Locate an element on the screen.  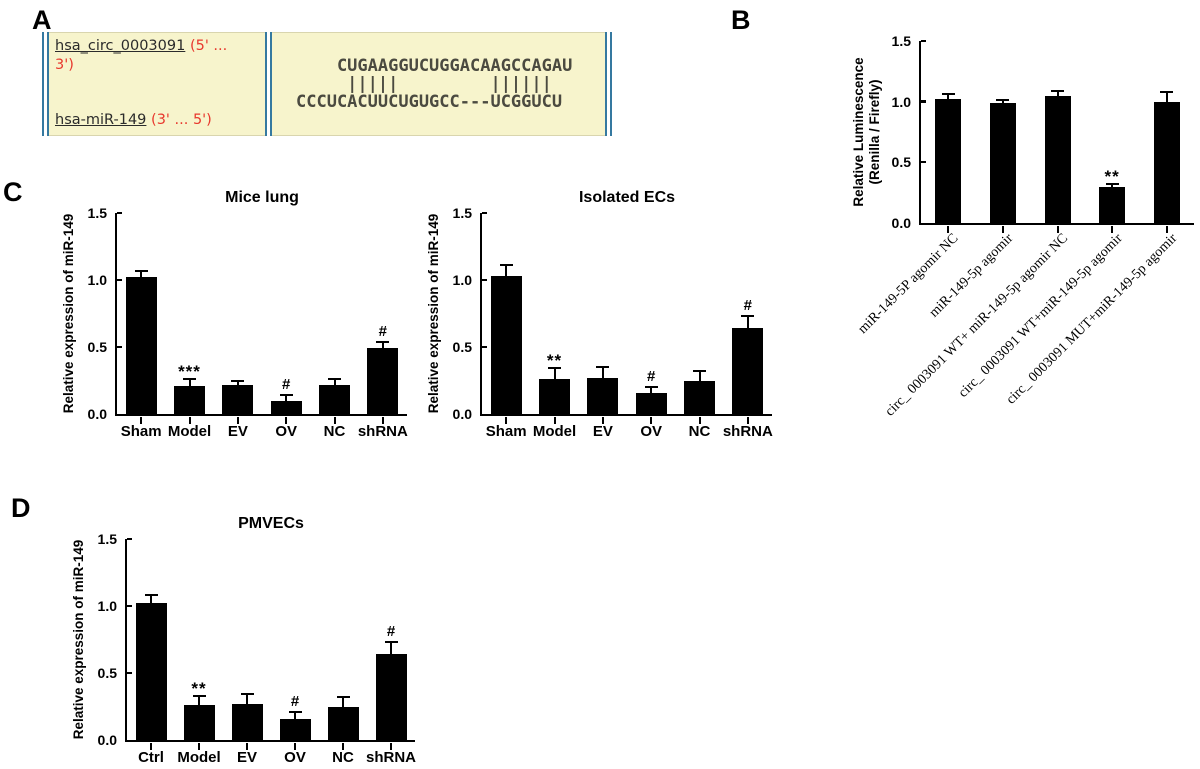
x-category-label: Ctrl is located at coordinates (151, 757).